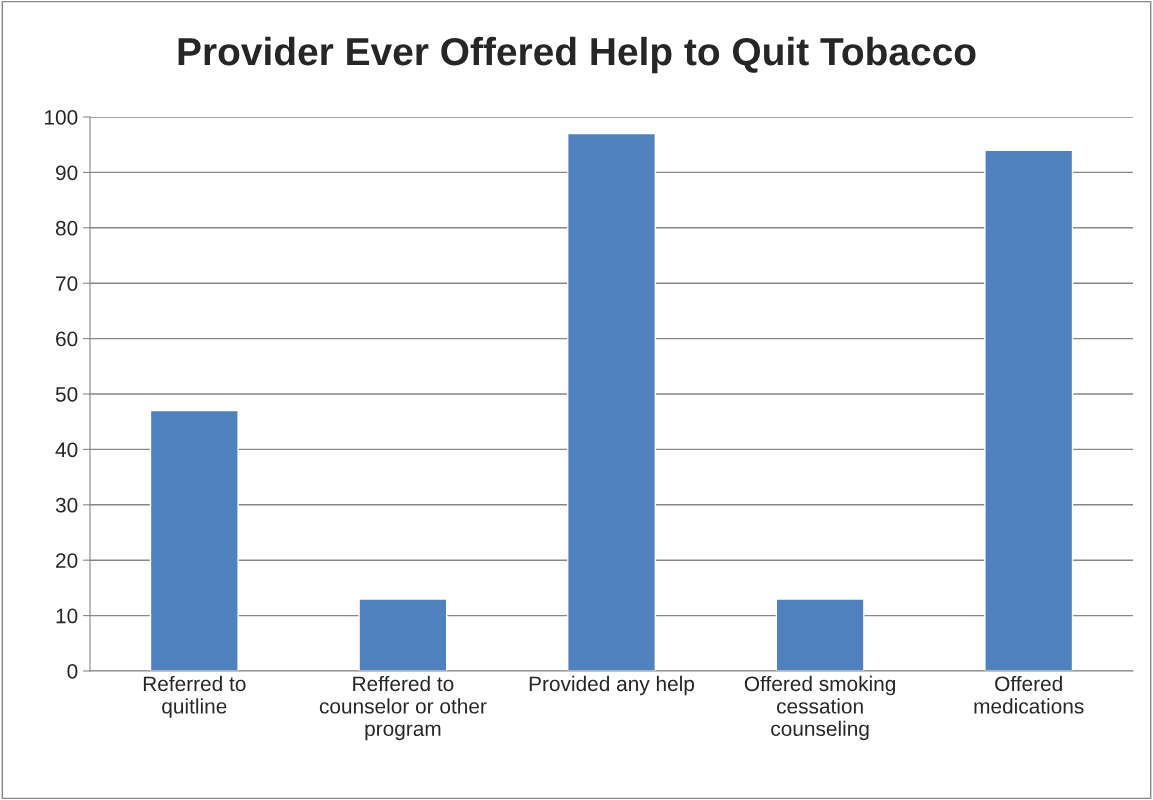  What do you see at coordinates (67, 283) in the screenshot?
I see `y-tick-label: 70` at bounding box center [67, 283].